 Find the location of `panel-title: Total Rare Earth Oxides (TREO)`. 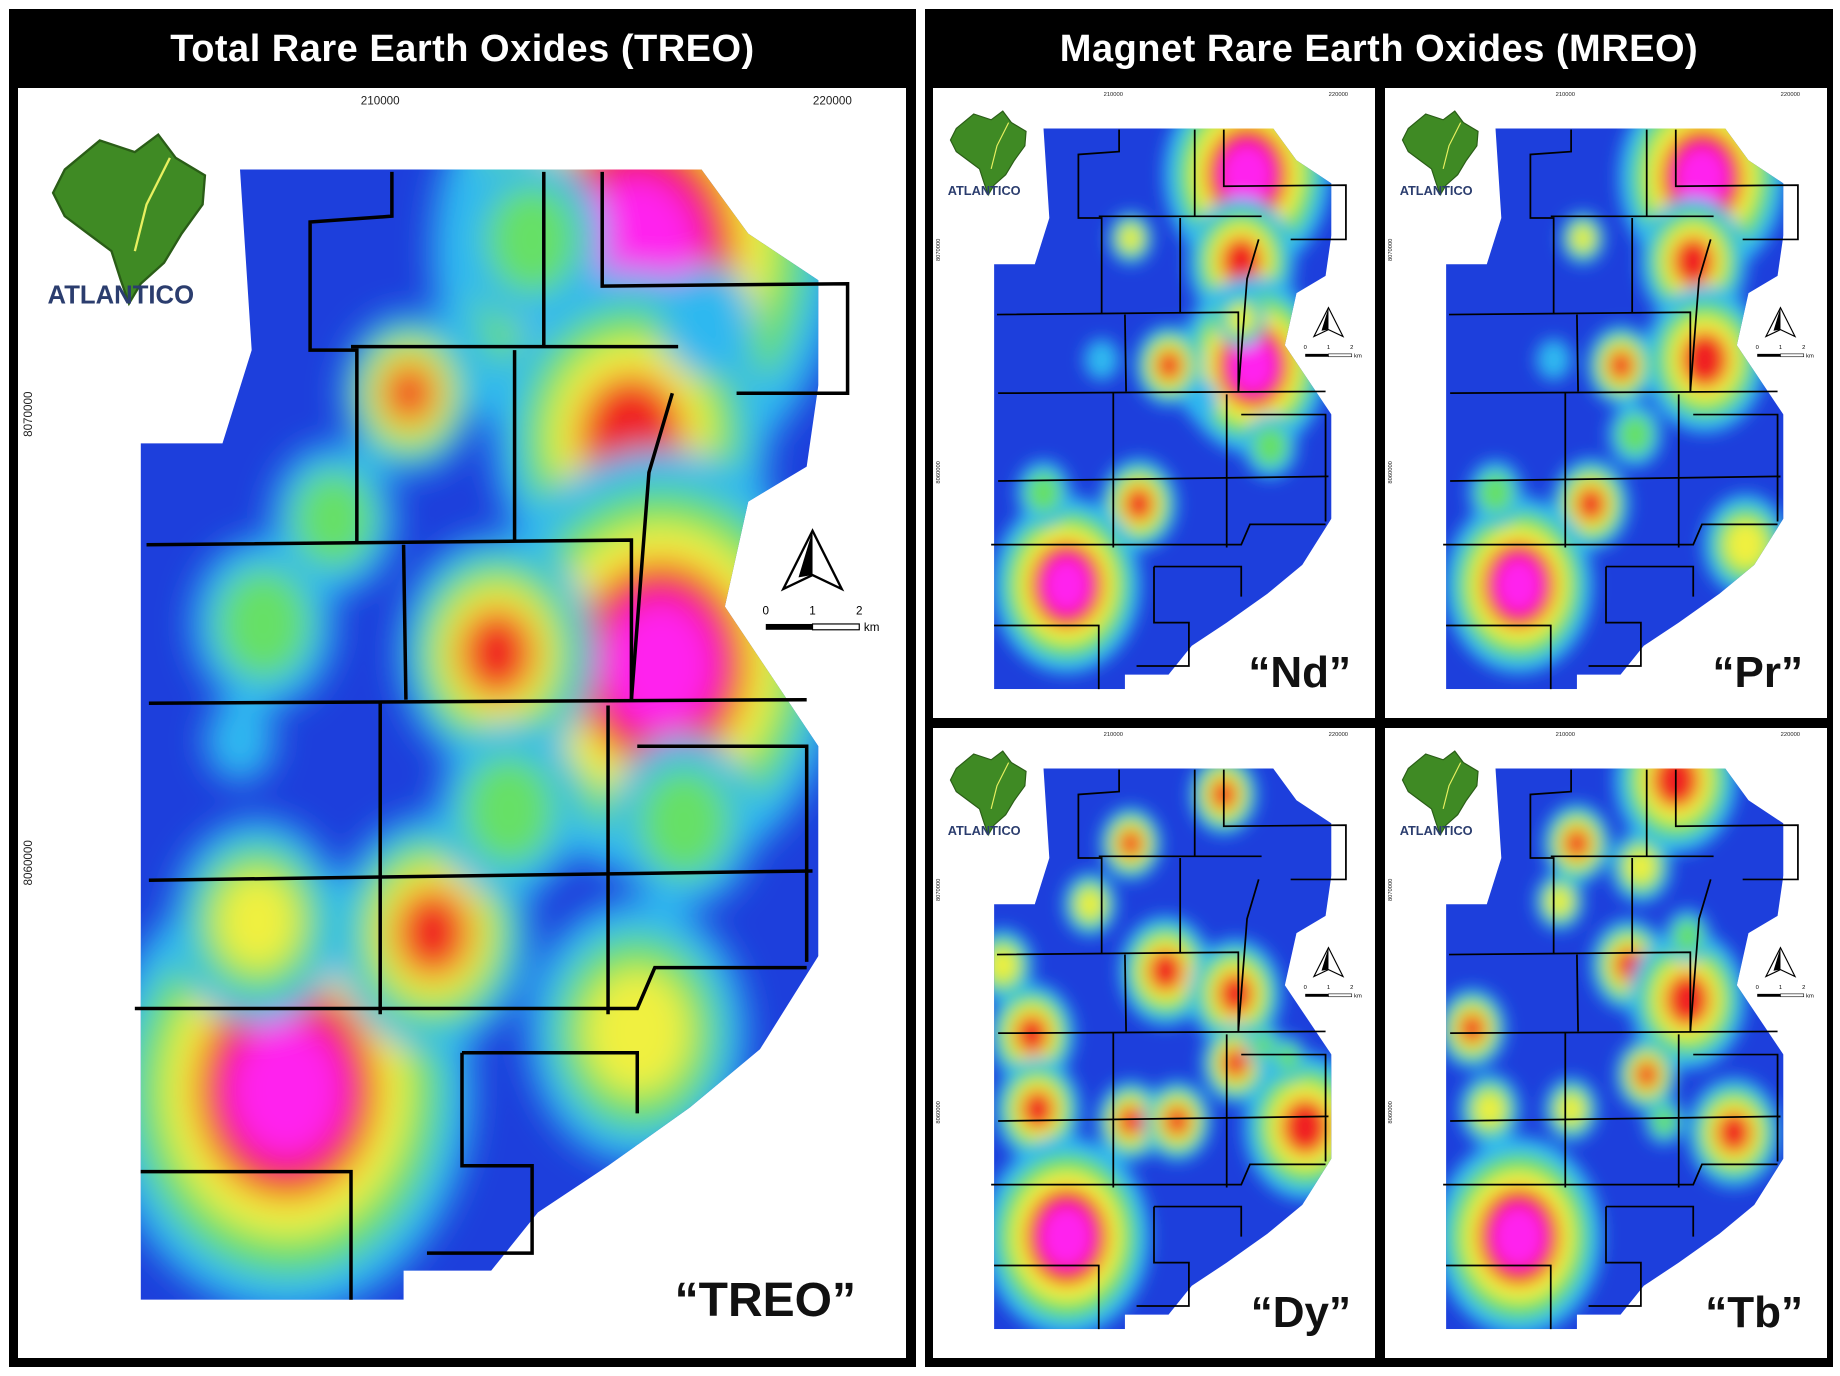

panel-title: Total Rare Earth Oxides (TREO) is located at coordinates (462, 49).